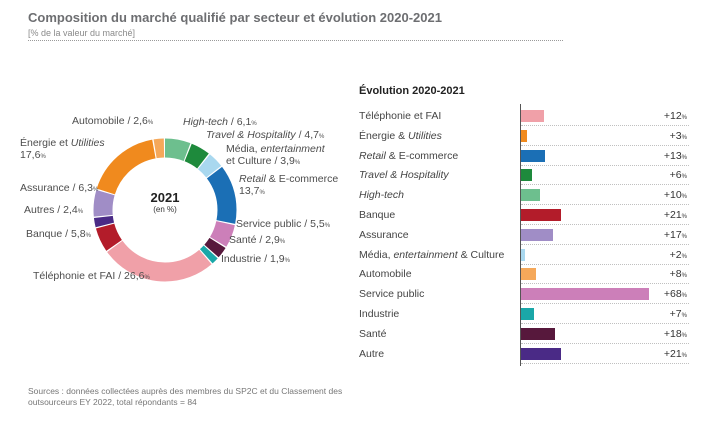 The width and height of the screenshot is (717, 423). Describe the element at coordinates (377, 215) in the screenshot. I see `evolution-category-label: Banque` at that location.